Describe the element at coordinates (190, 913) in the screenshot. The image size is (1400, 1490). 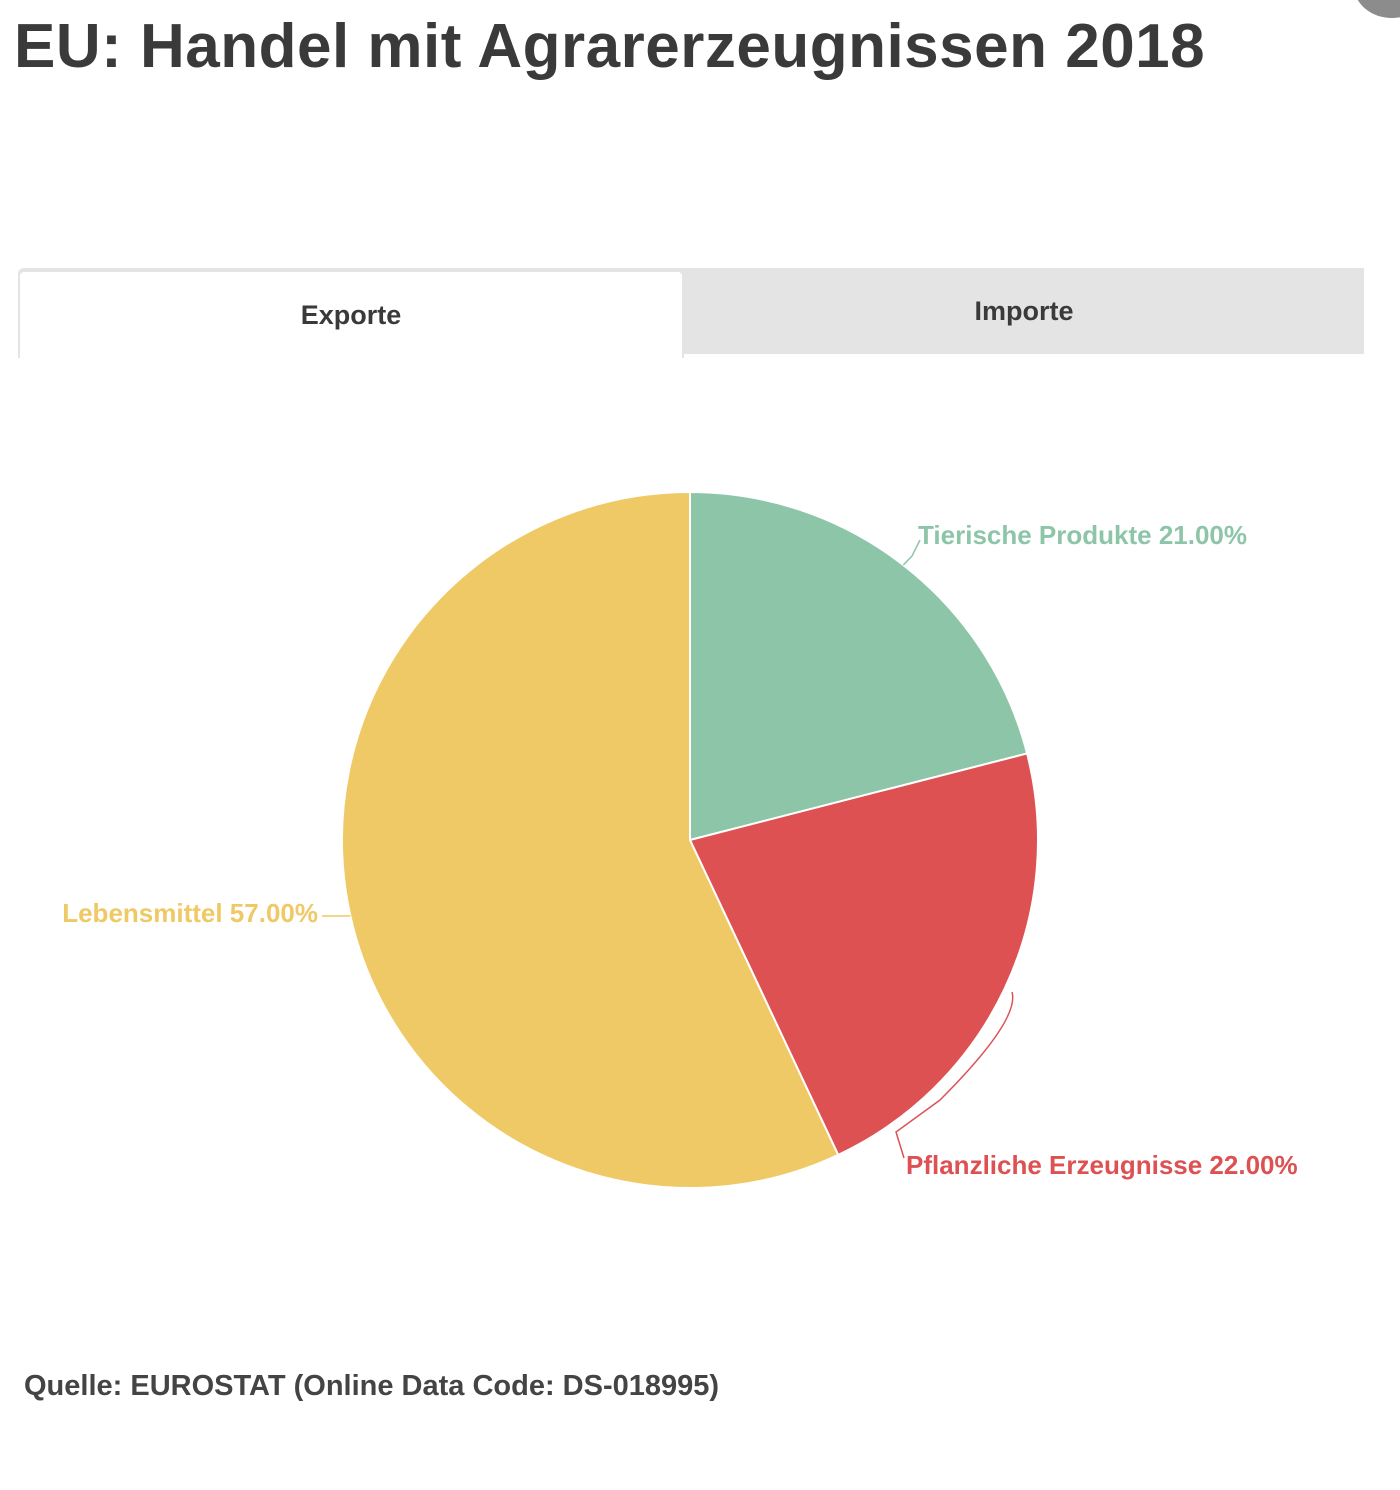
I see `data-label: Lebensmittel 57.00%` at that location.